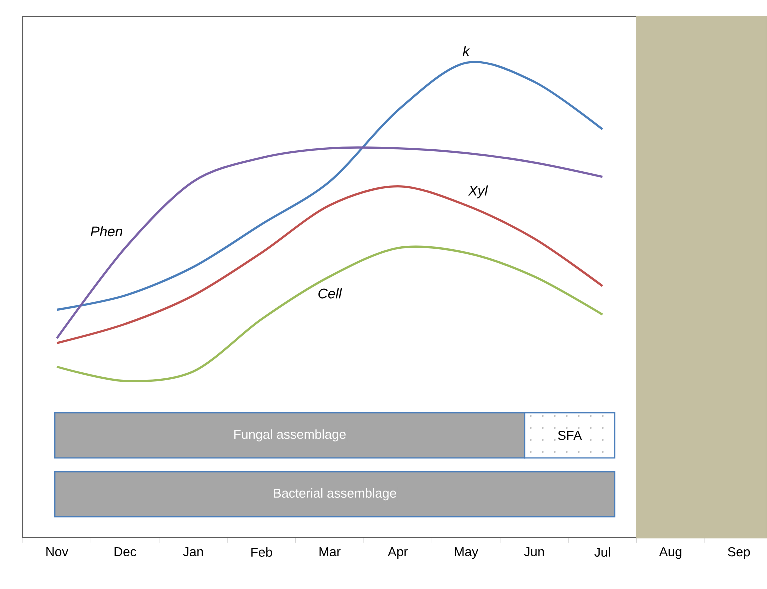 This screenshot has width=767, height=589. What do you see at coordinates (262, 552) in the screenshot?
I see `x-tick-label: Feb` at bounding box center [262, 552].